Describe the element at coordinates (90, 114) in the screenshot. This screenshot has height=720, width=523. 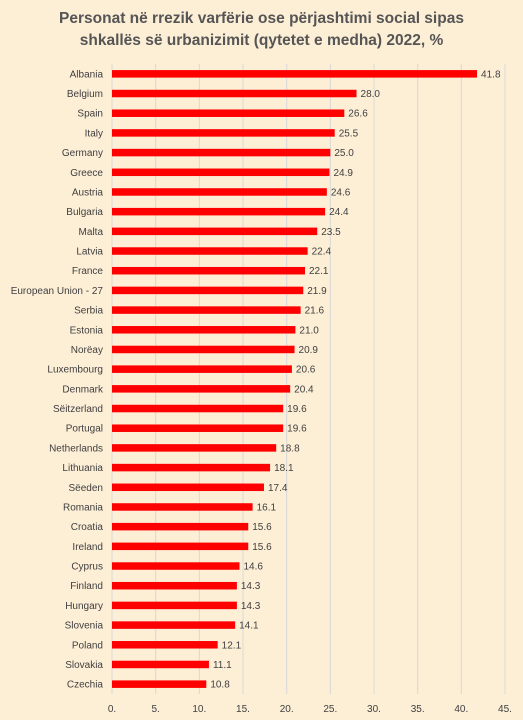
I see `category-label: Spain` at that location.